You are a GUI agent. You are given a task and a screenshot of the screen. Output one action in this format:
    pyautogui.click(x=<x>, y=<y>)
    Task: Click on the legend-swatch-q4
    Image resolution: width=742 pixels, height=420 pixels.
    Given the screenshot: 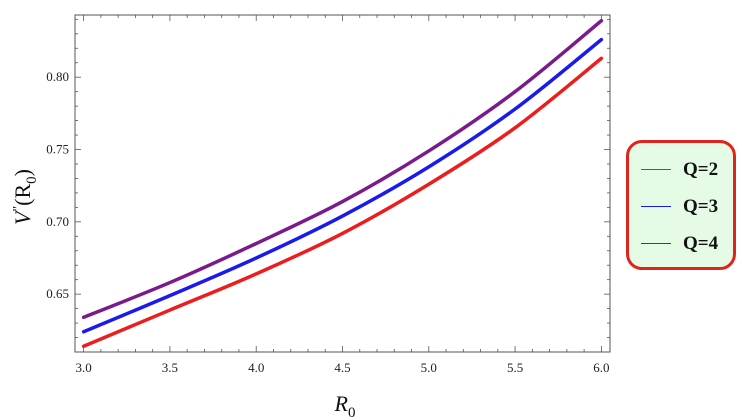 What is the action you would take?
    pyautogui.click(x=656, y=243)
    